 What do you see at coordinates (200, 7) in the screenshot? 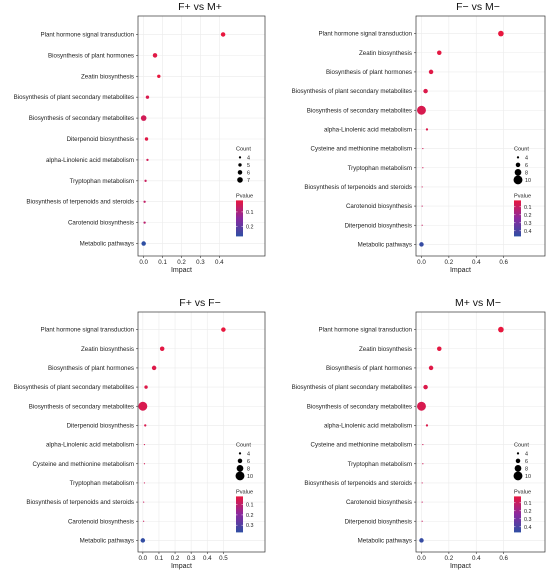
I see `chart-title: F+ vs M+` at bounding box center [200, 7].